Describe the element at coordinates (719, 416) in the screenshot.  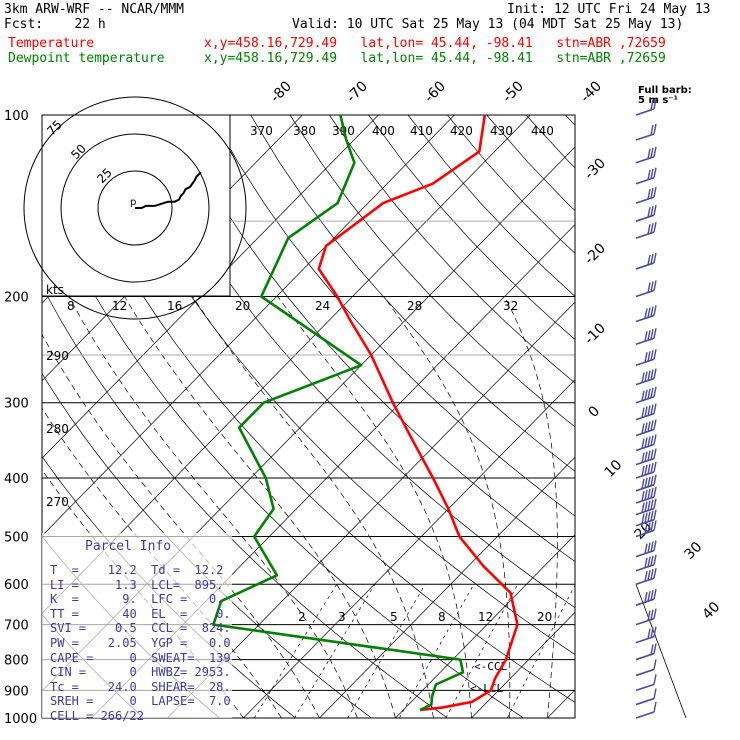
I see `isotherm` at that location.